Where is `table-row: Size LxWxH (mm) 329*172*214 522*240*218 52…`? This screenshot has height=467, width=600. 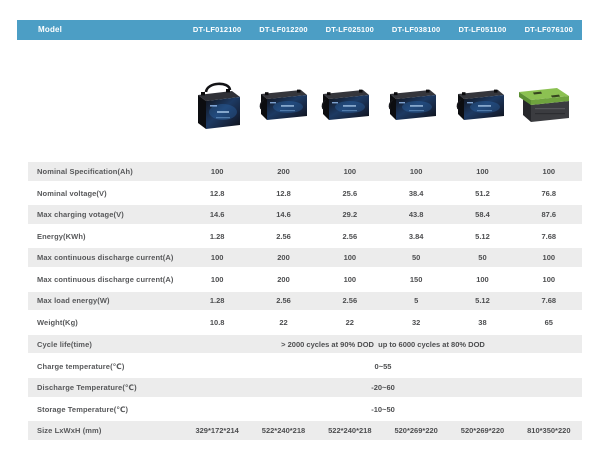 table-row: Size LxWxH (mm) 329*172*214 522*240*218 52… is located at coordinates (305, 431).